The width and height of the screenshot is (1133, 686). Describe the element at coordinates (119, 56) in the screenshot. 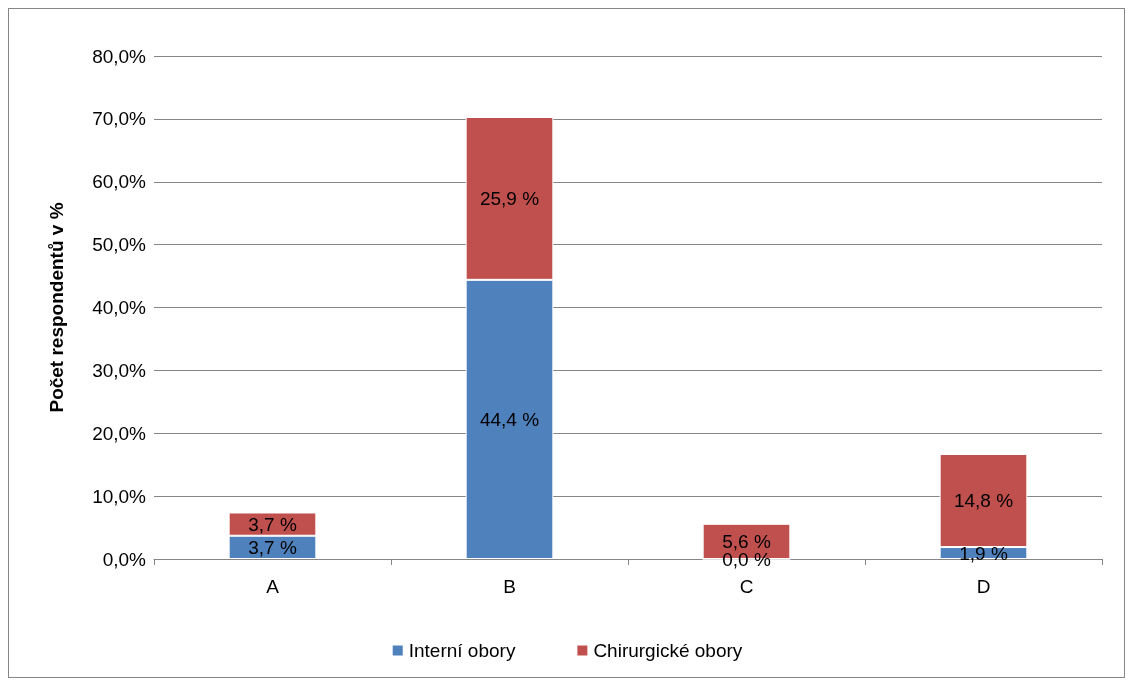

I see `y-tick-label: 80,0%` at that location.